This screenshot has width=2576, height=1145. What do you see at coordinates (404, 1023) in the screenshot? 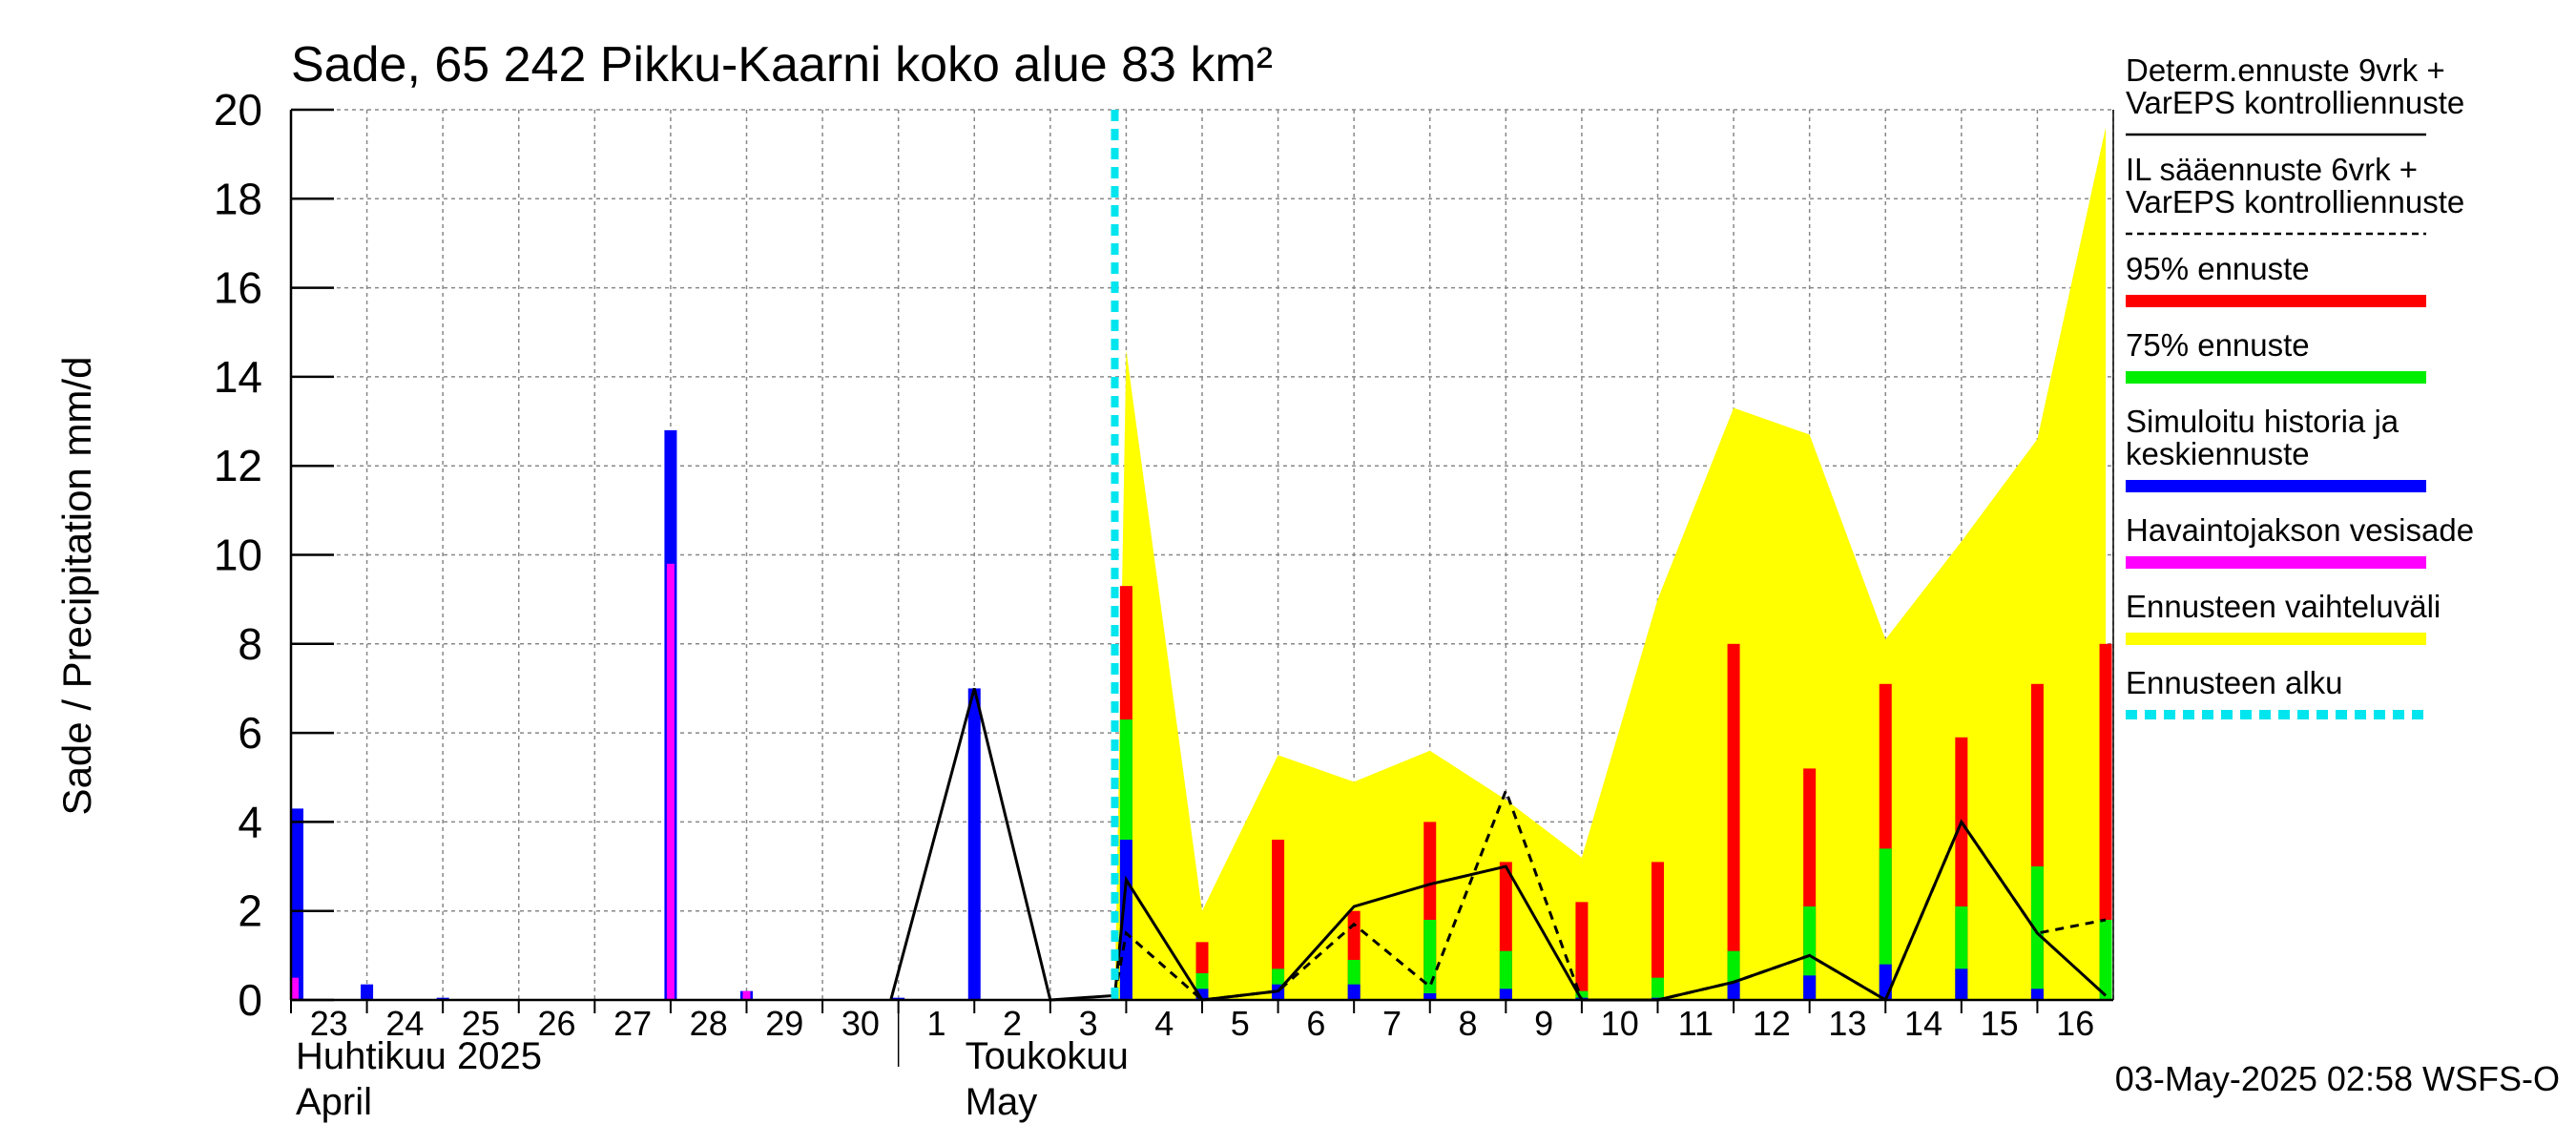
I see `x-tick-label: 24` at bounding box center [404, 1023].